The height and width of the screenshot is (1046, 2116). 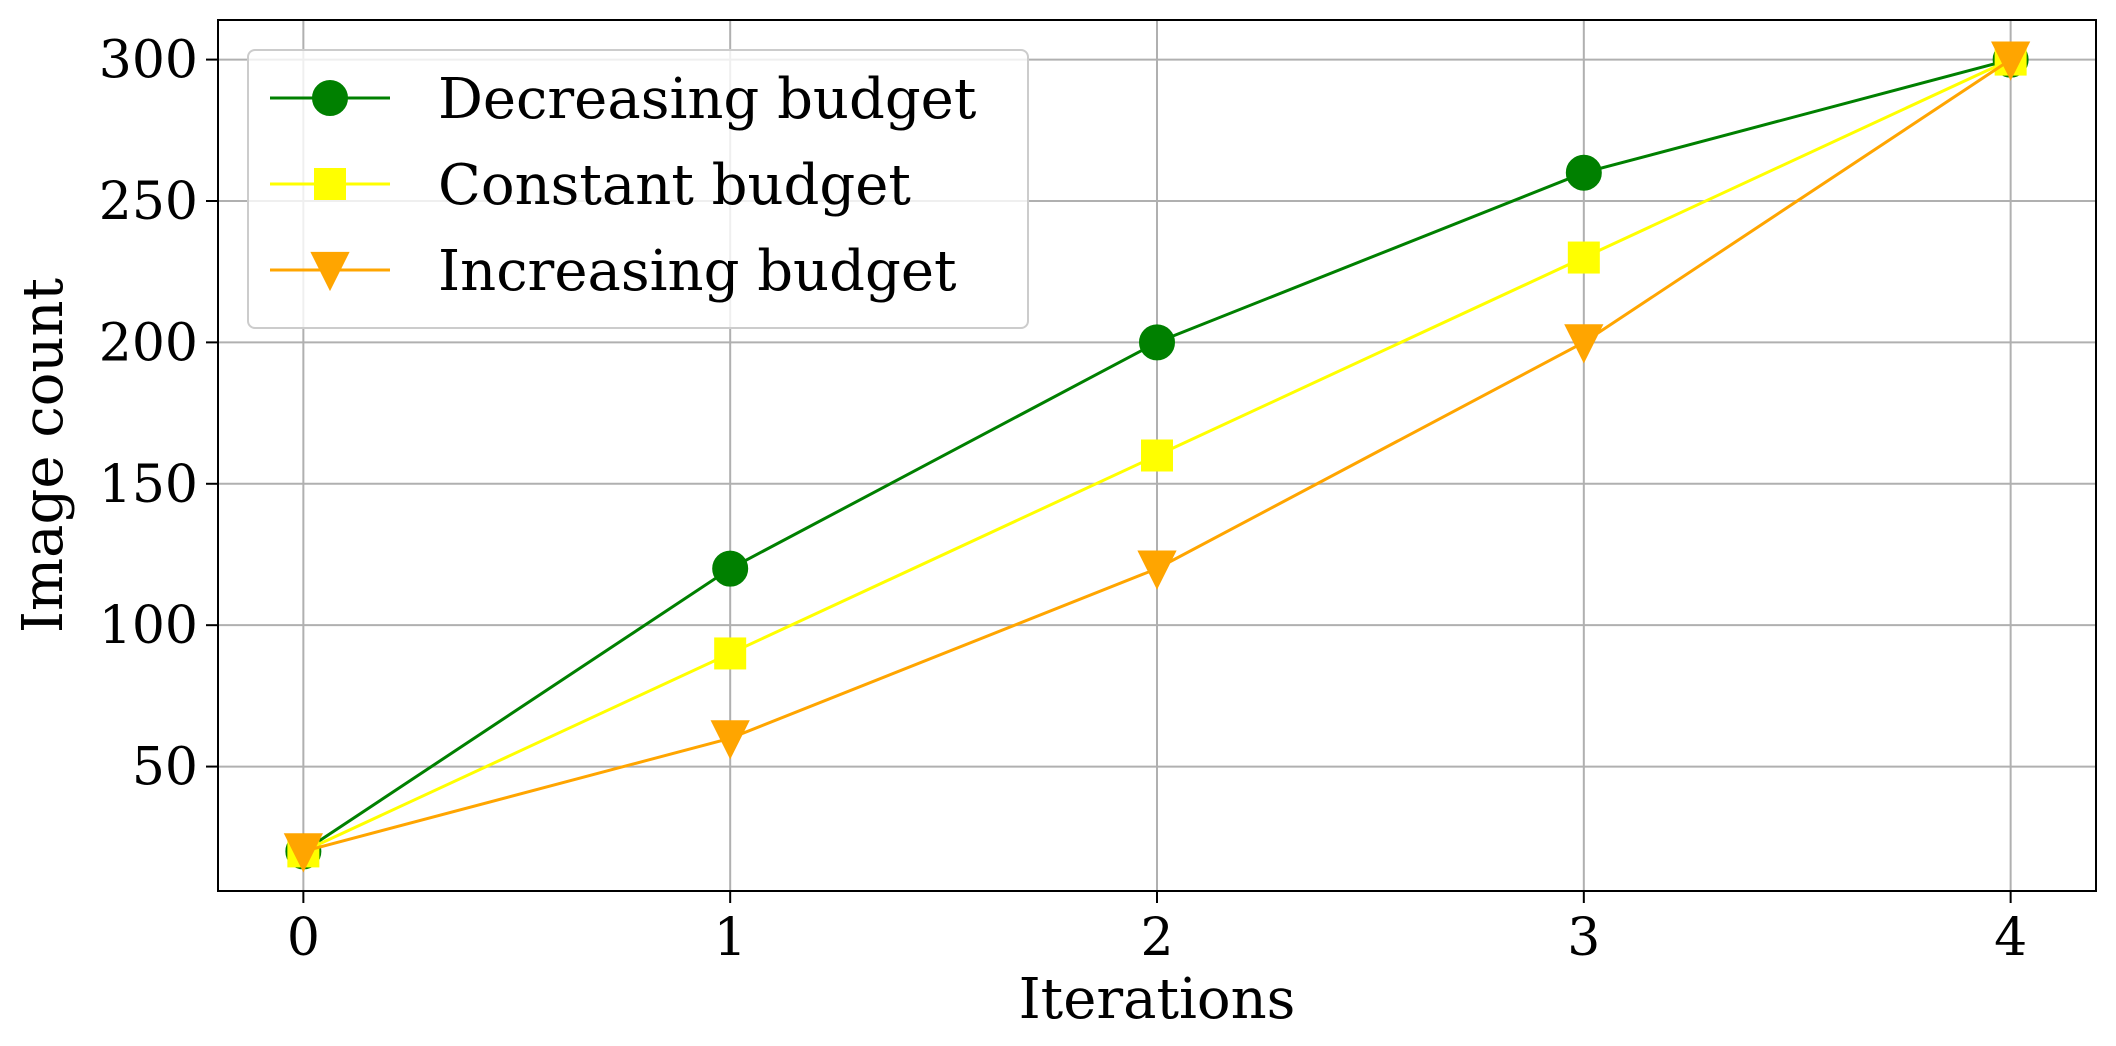 I want to click on x-tick-label: 0, so click(x=303, y=938).